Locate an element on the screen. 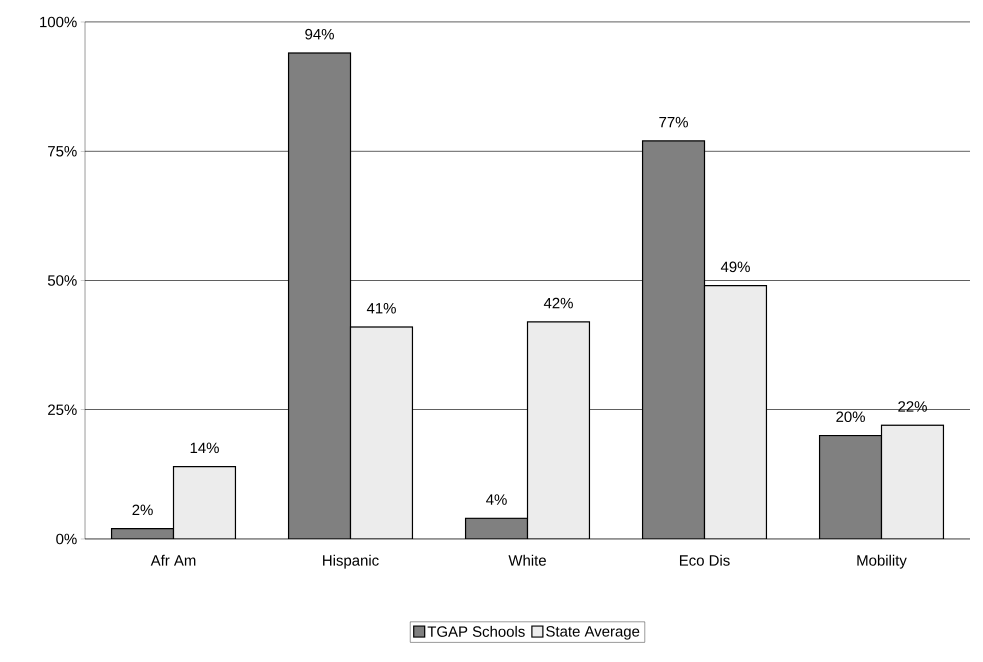 The width and height of the screenshot is (983, 662). y-tick-label: 100% is located at coordinates (58, 22).